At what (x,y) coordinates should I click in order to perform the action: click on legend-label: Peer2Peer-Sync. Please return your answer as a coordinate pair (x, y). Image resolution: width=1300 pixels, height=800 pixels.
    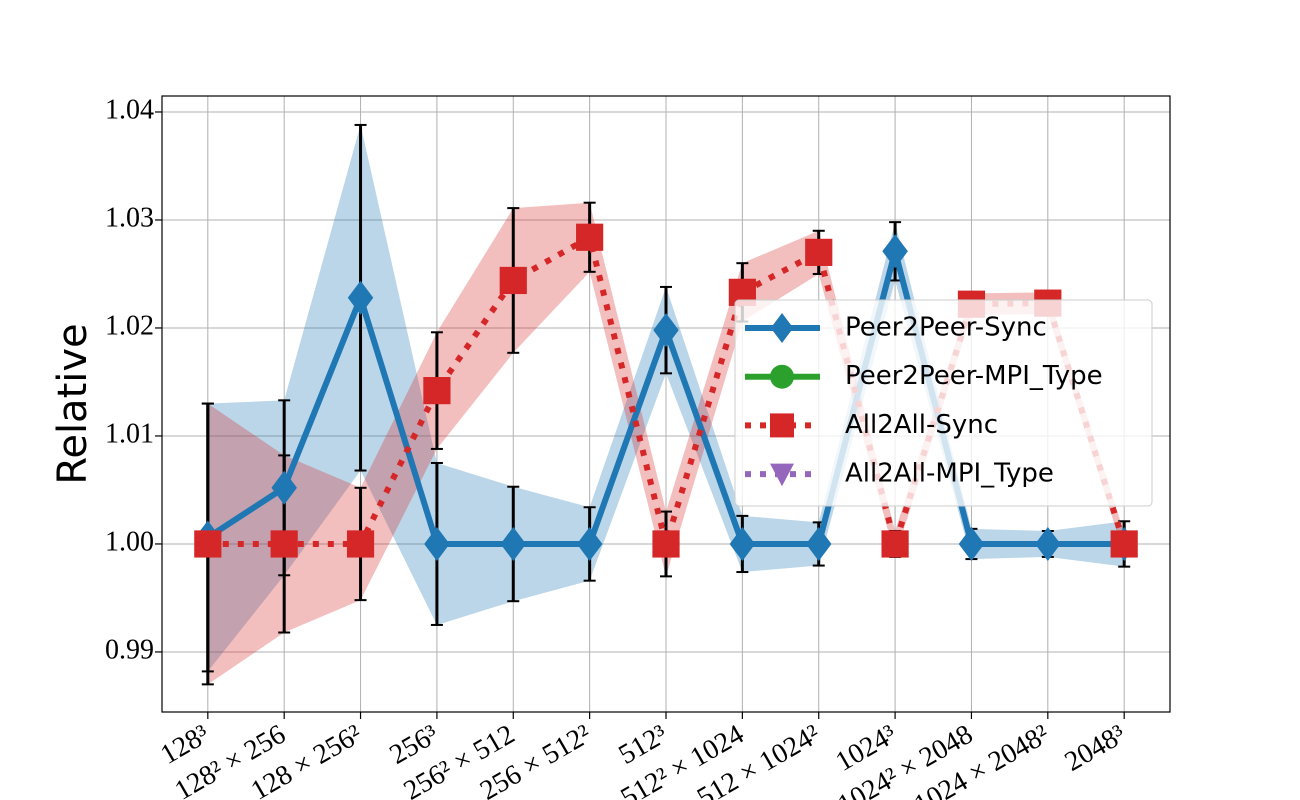
    Looking at the image, I should click on (946, 328).